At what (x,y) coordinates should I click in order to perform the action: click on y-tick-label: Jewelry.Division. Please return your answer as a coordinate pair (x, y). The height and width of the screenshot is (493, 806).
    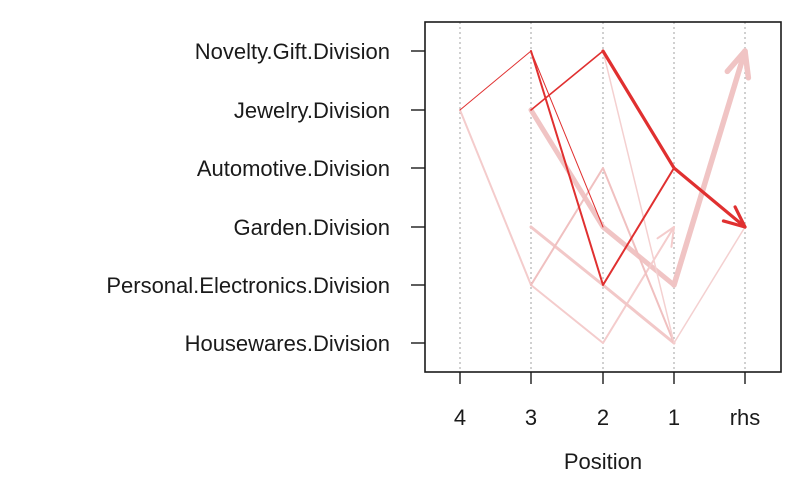
    Looking at the image, I should click on (312, 110).